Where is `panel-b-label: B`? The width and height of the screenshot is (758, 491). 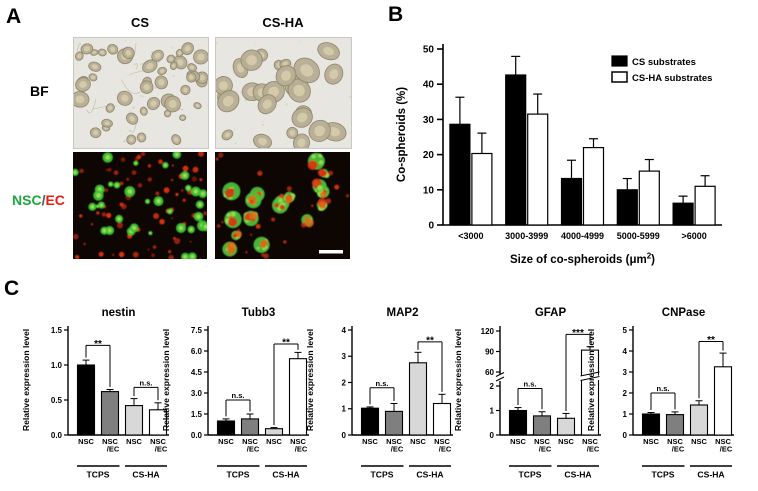
panel-b-label: B is located at coordinates (396, 14).